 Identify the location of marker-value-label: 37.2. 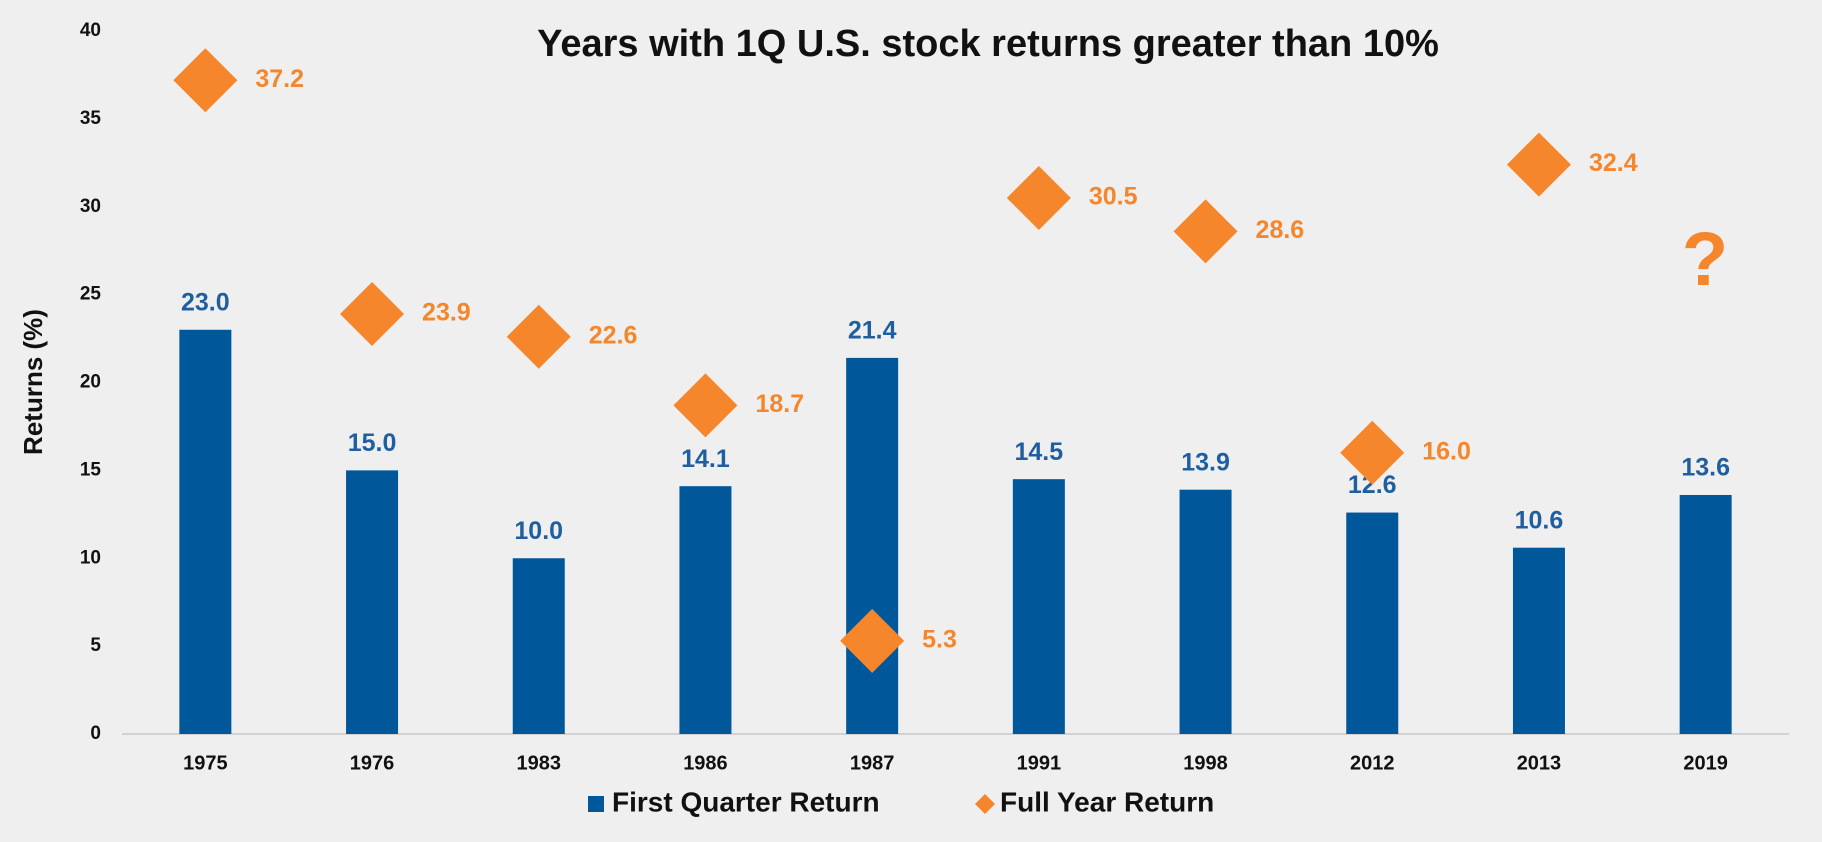
(279, 79).